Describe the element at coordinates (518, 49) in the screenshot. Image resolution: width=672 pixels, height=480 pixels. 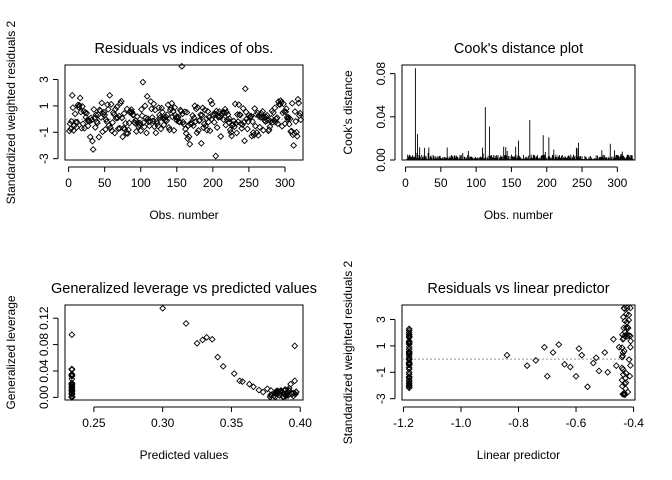
I see `chart-title: Cook's distance plot` at that location.